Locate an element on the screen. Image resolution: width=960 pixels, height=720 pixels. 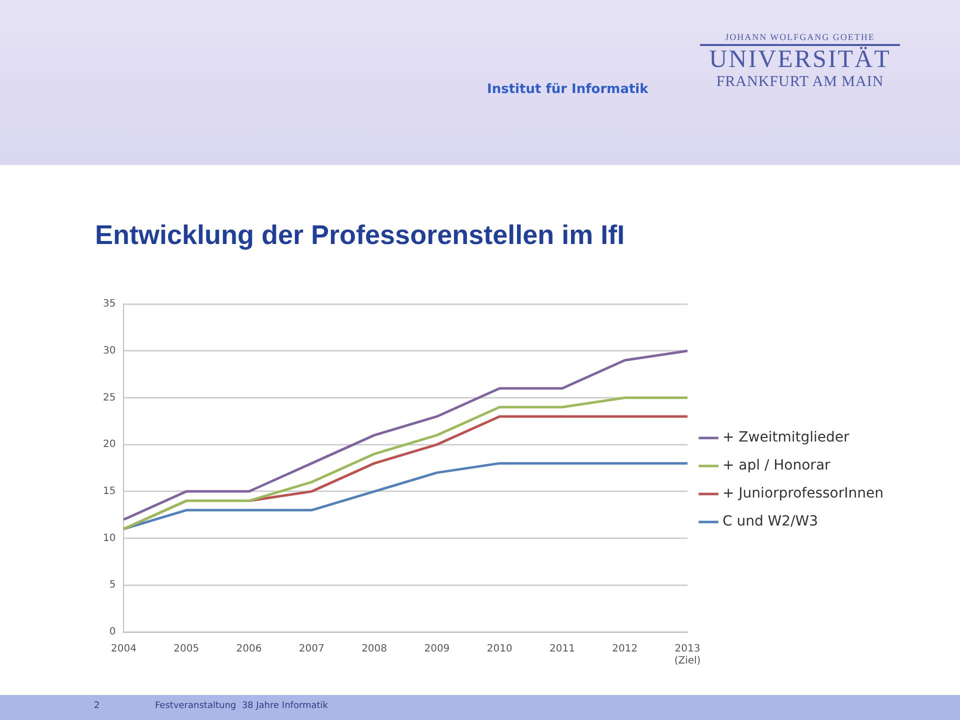
legend-label: C und W2/W3 is located at coordinates (770, 522).